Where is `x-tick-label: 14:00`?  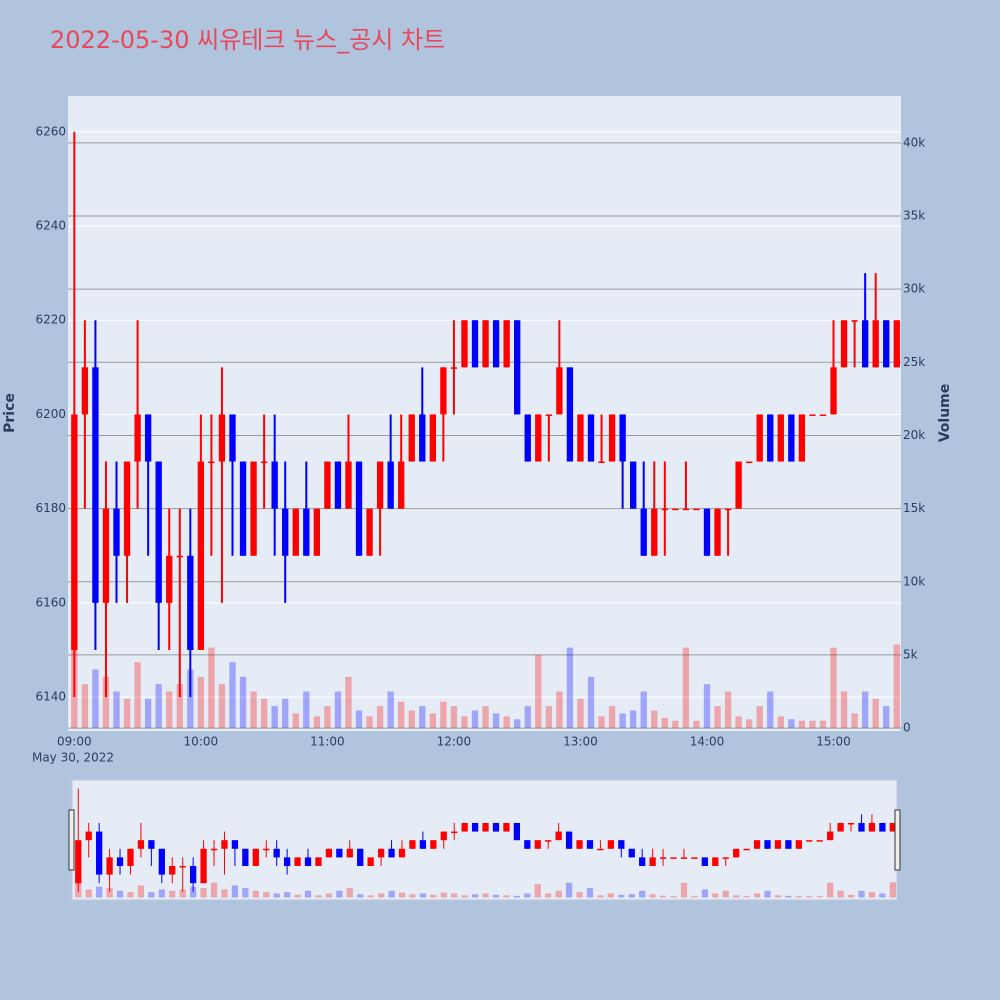
x-tick-label: 14:00 is located at coordinates (707, 742).